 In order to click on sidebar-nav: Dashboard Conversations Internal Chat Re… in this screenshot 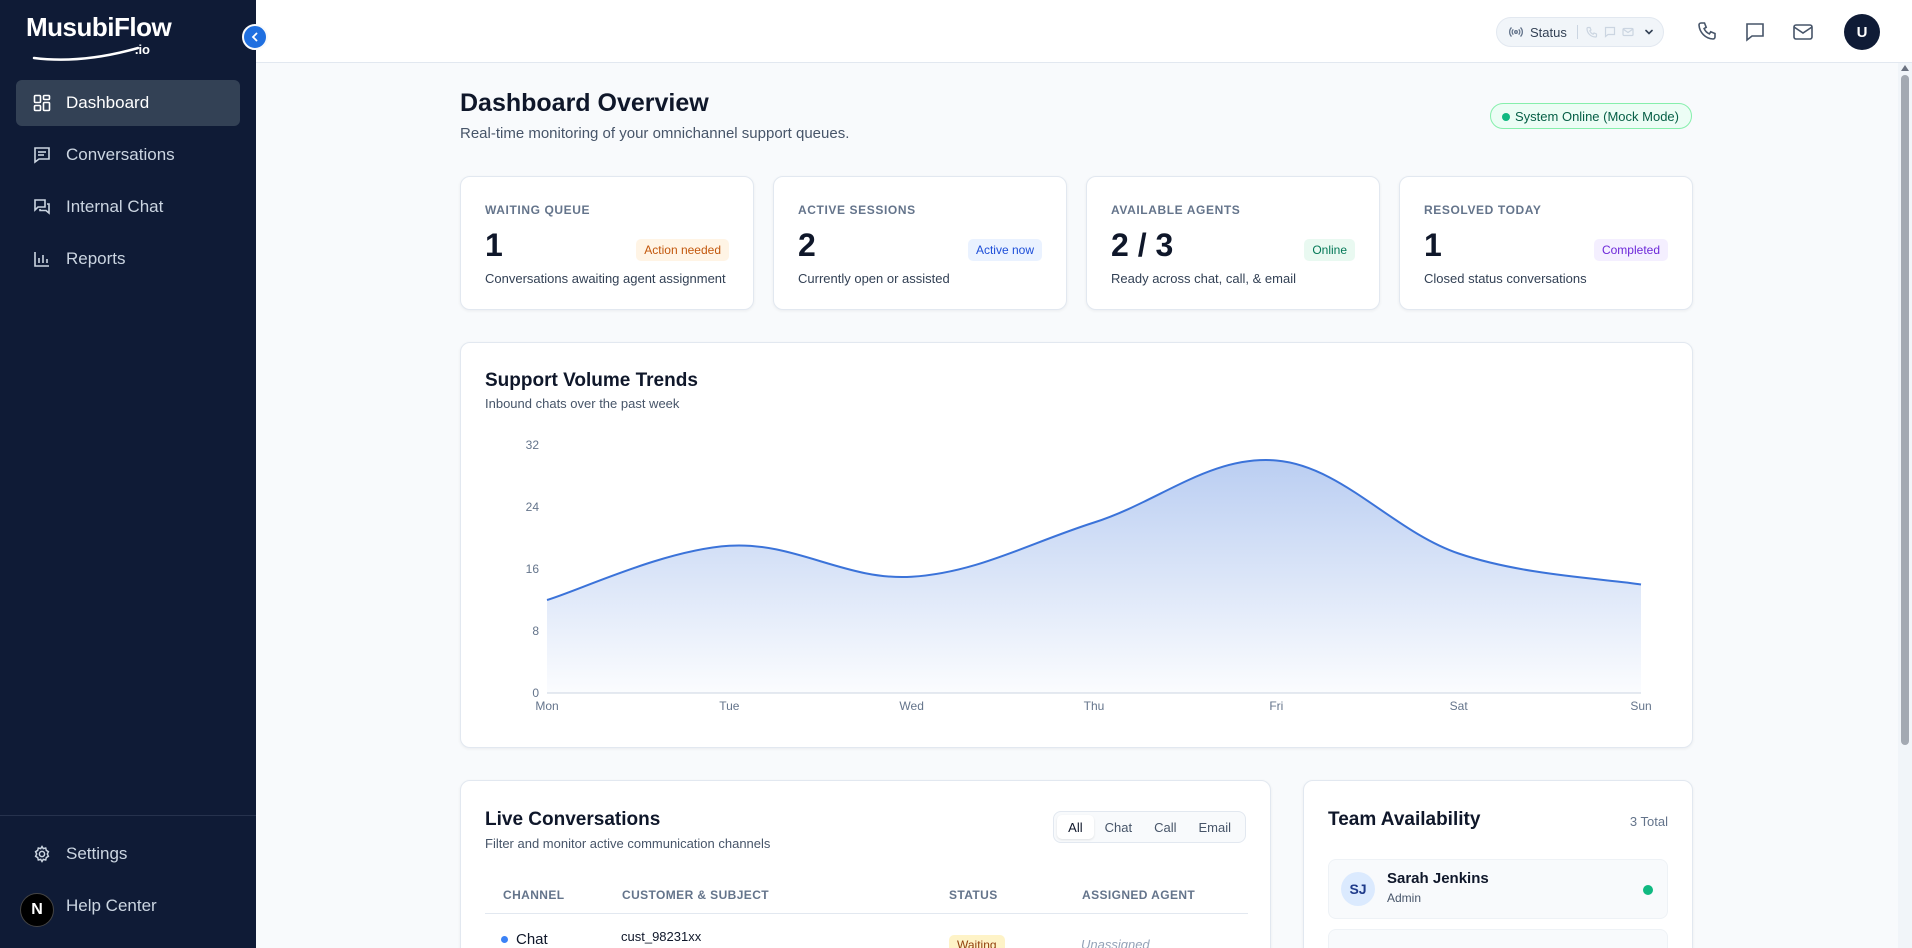, I will do `click(128, 184)`.